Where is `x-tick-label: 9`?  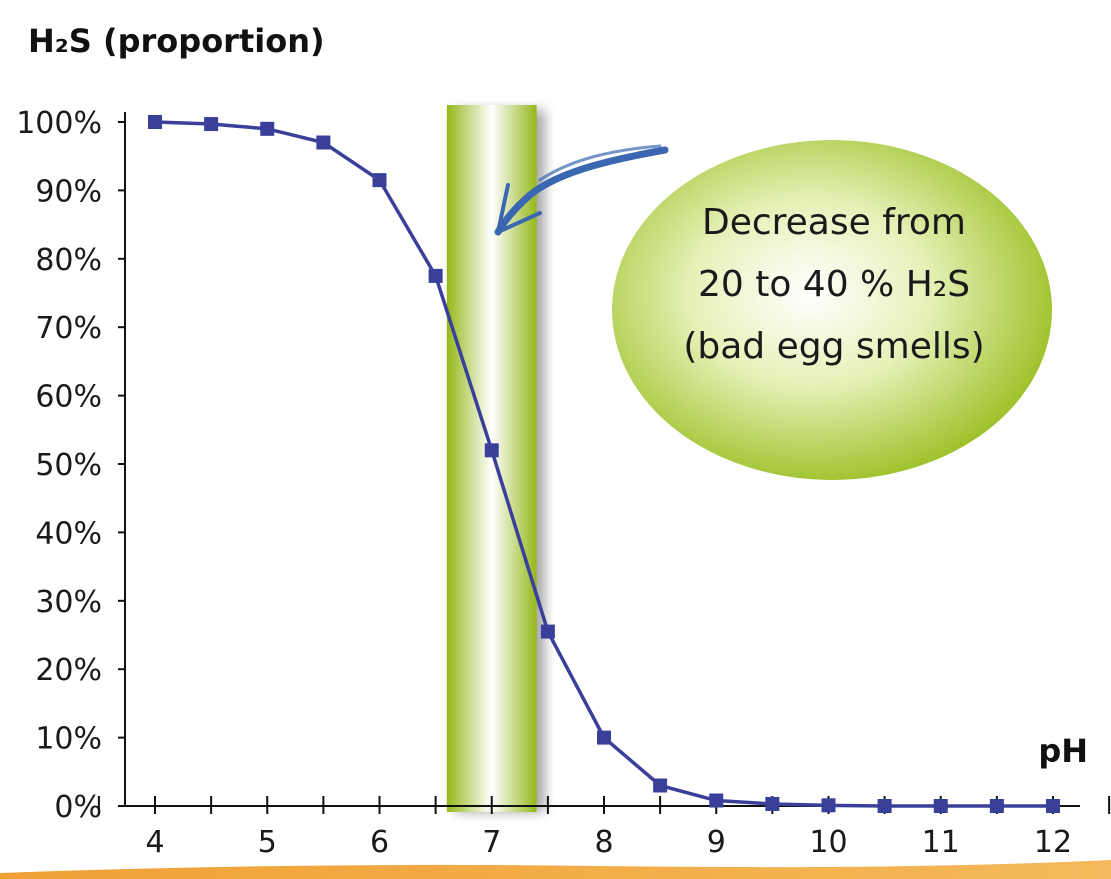
x-tick-label: 9 is located at coordinates (716, 842).